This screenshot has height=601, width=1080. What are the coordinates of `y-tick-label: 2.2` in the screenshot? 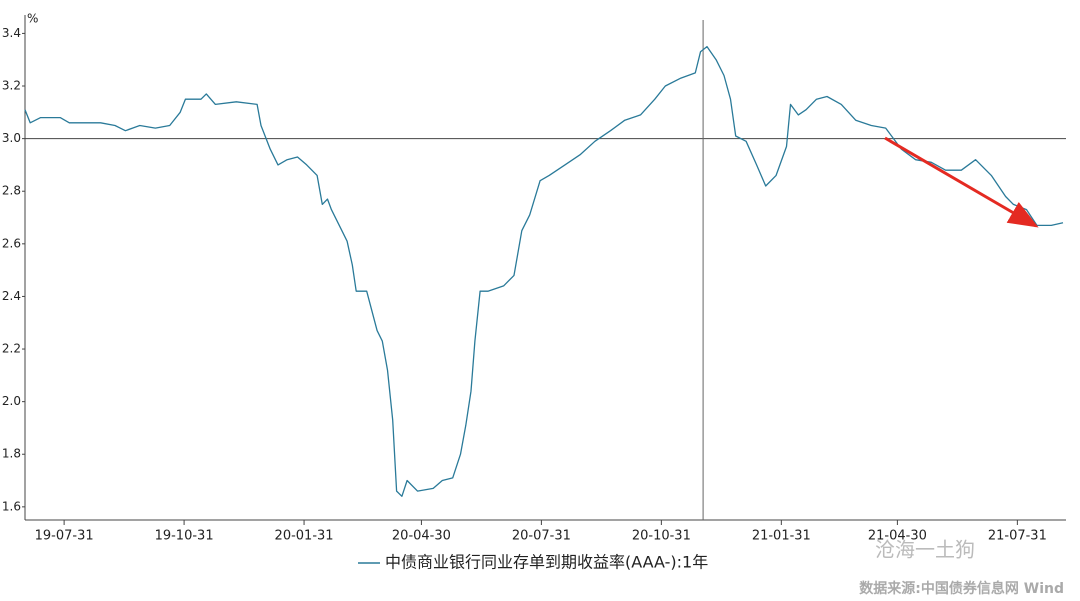 It's located at (11, 349).